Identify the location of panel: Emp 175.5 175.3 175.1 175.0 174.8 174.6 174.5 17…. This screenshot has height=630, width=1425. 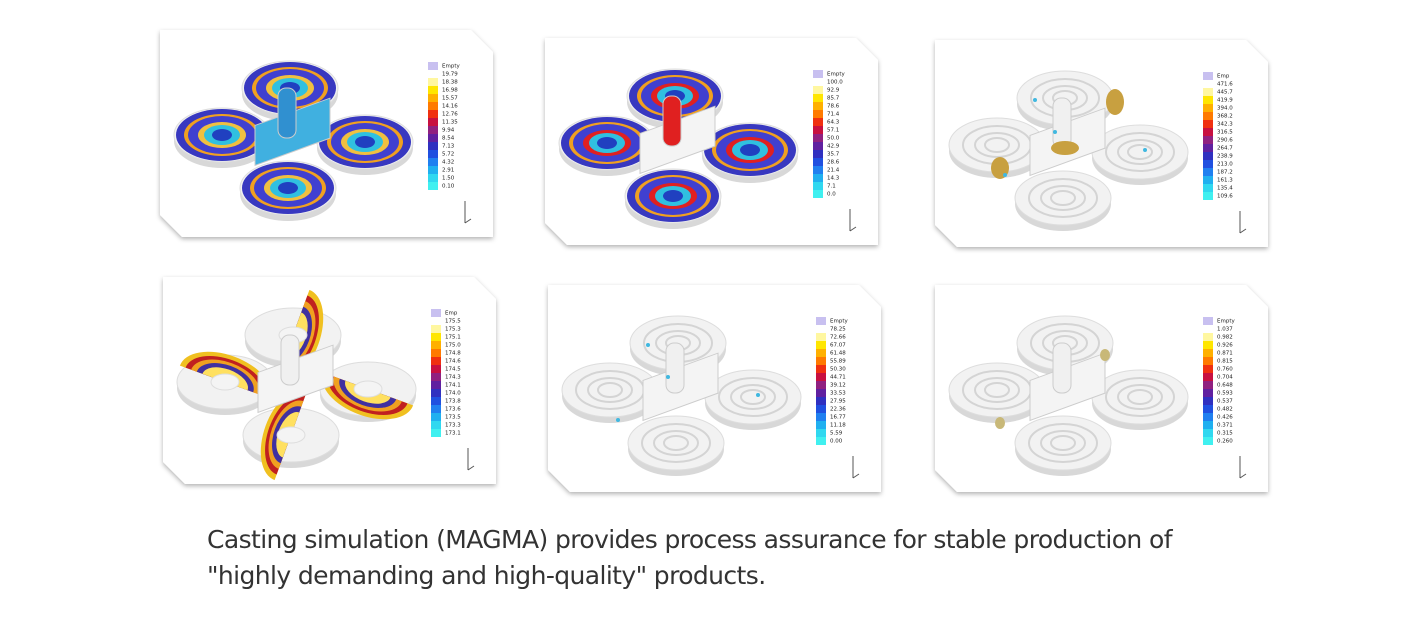
(329, 380).